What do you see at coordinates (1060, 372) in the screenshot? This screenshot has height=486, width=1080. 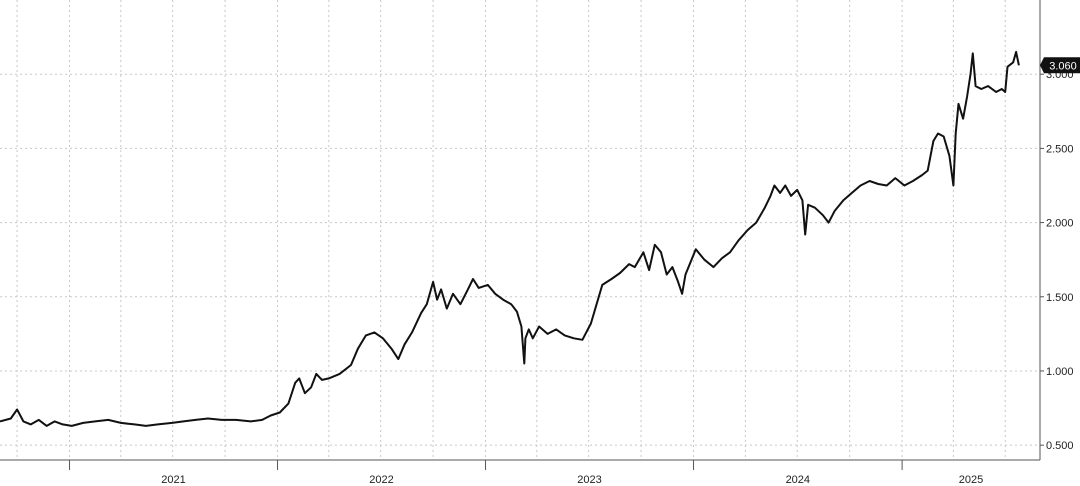 I see `y-tick-label: 1.000` at bounding box center [1060, 372].